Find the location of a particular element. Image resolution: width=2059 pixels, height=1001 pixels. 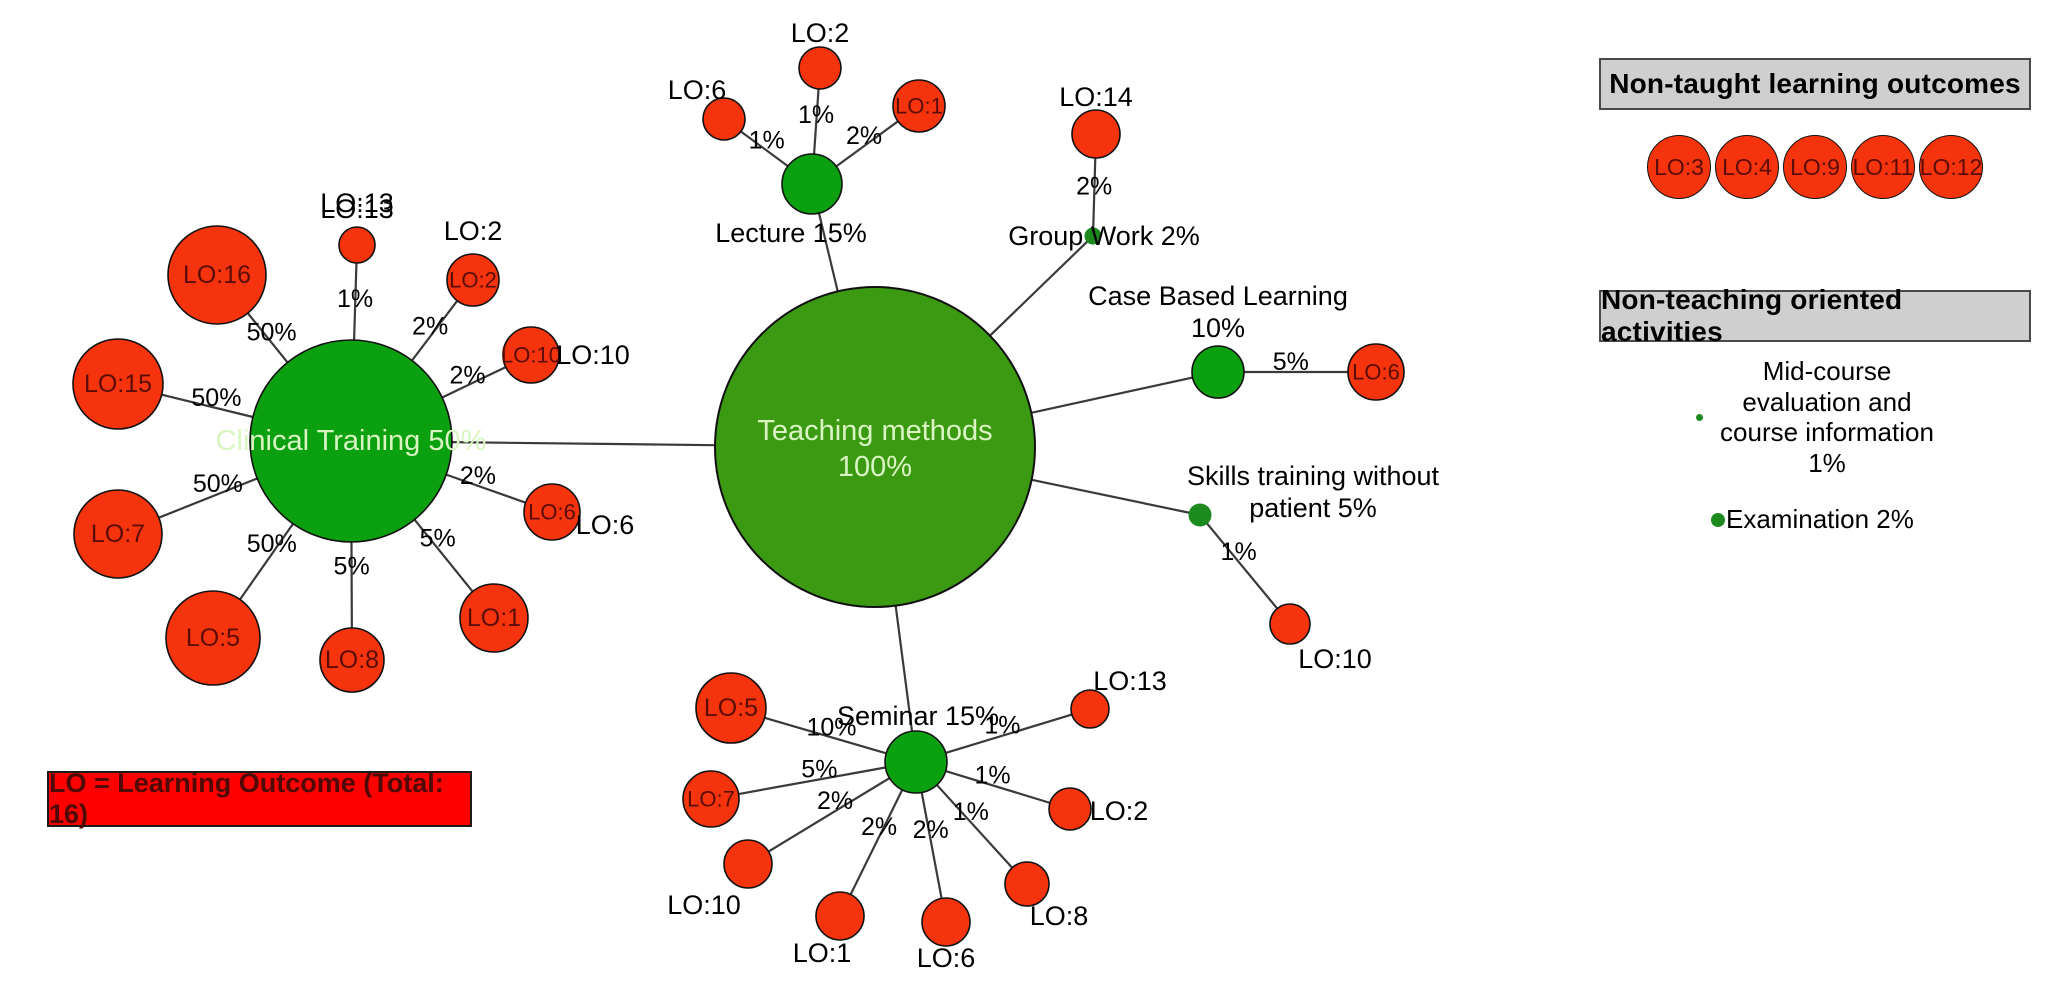

node-label-case-based-learning: Case Based Learning is located at coordinates (1218, 296).